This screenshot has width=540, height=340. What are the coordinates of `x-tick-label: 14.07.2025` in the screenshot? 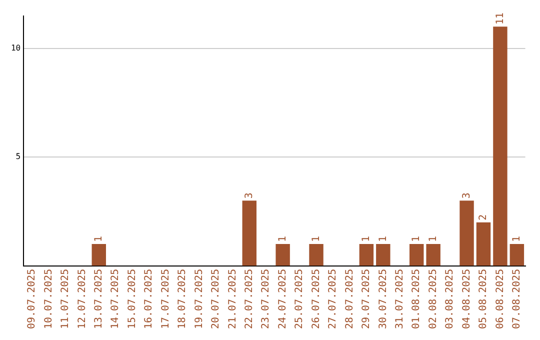 It's located at (116, 299).